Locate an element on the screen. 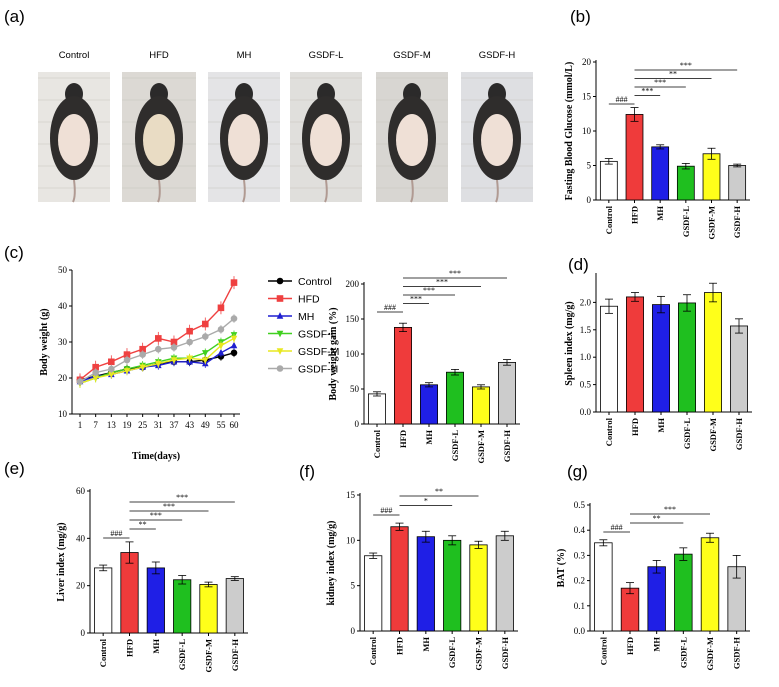 The width and height of the screenshot is (779, 687). legend-label: Control is located at coordinates (315, 282).